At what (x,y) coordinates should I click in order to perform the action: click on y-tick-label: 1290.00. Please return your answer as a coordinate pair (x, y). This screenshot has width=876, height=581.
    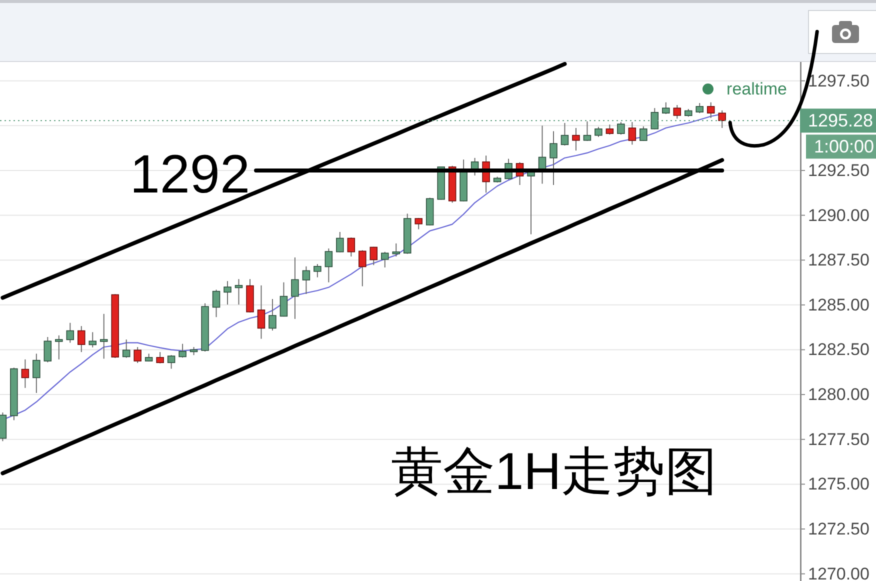
    Looking at the image, I should click on (839, 215).